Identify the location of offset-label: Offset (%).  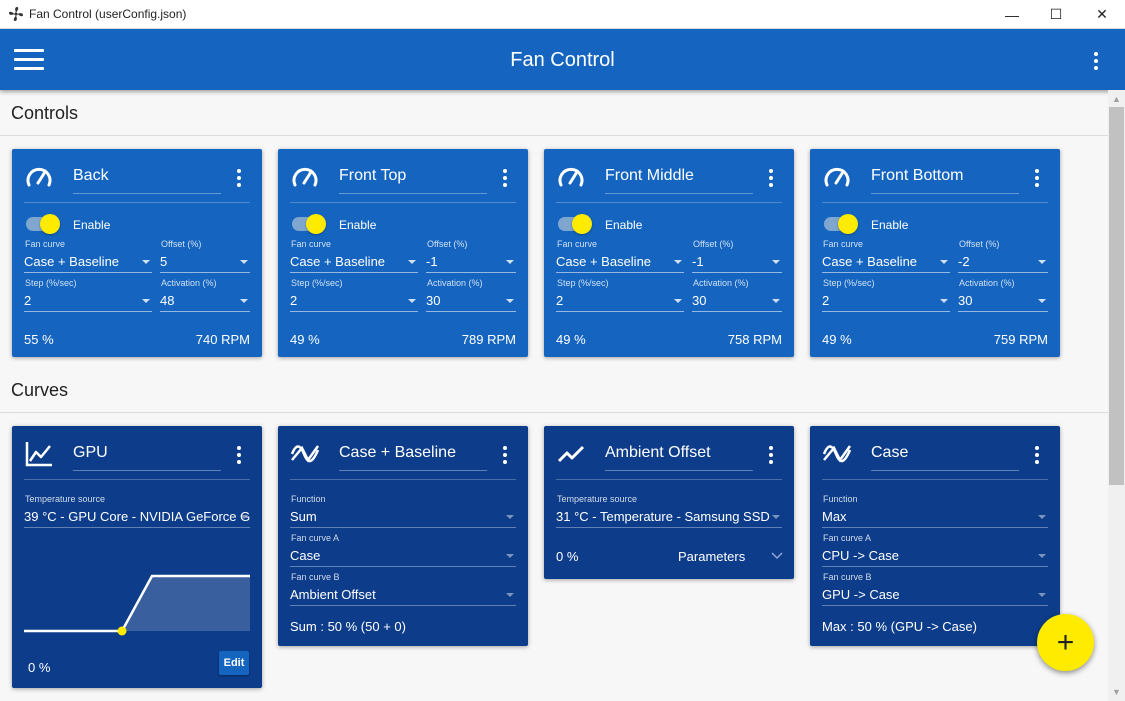
(181, 244).